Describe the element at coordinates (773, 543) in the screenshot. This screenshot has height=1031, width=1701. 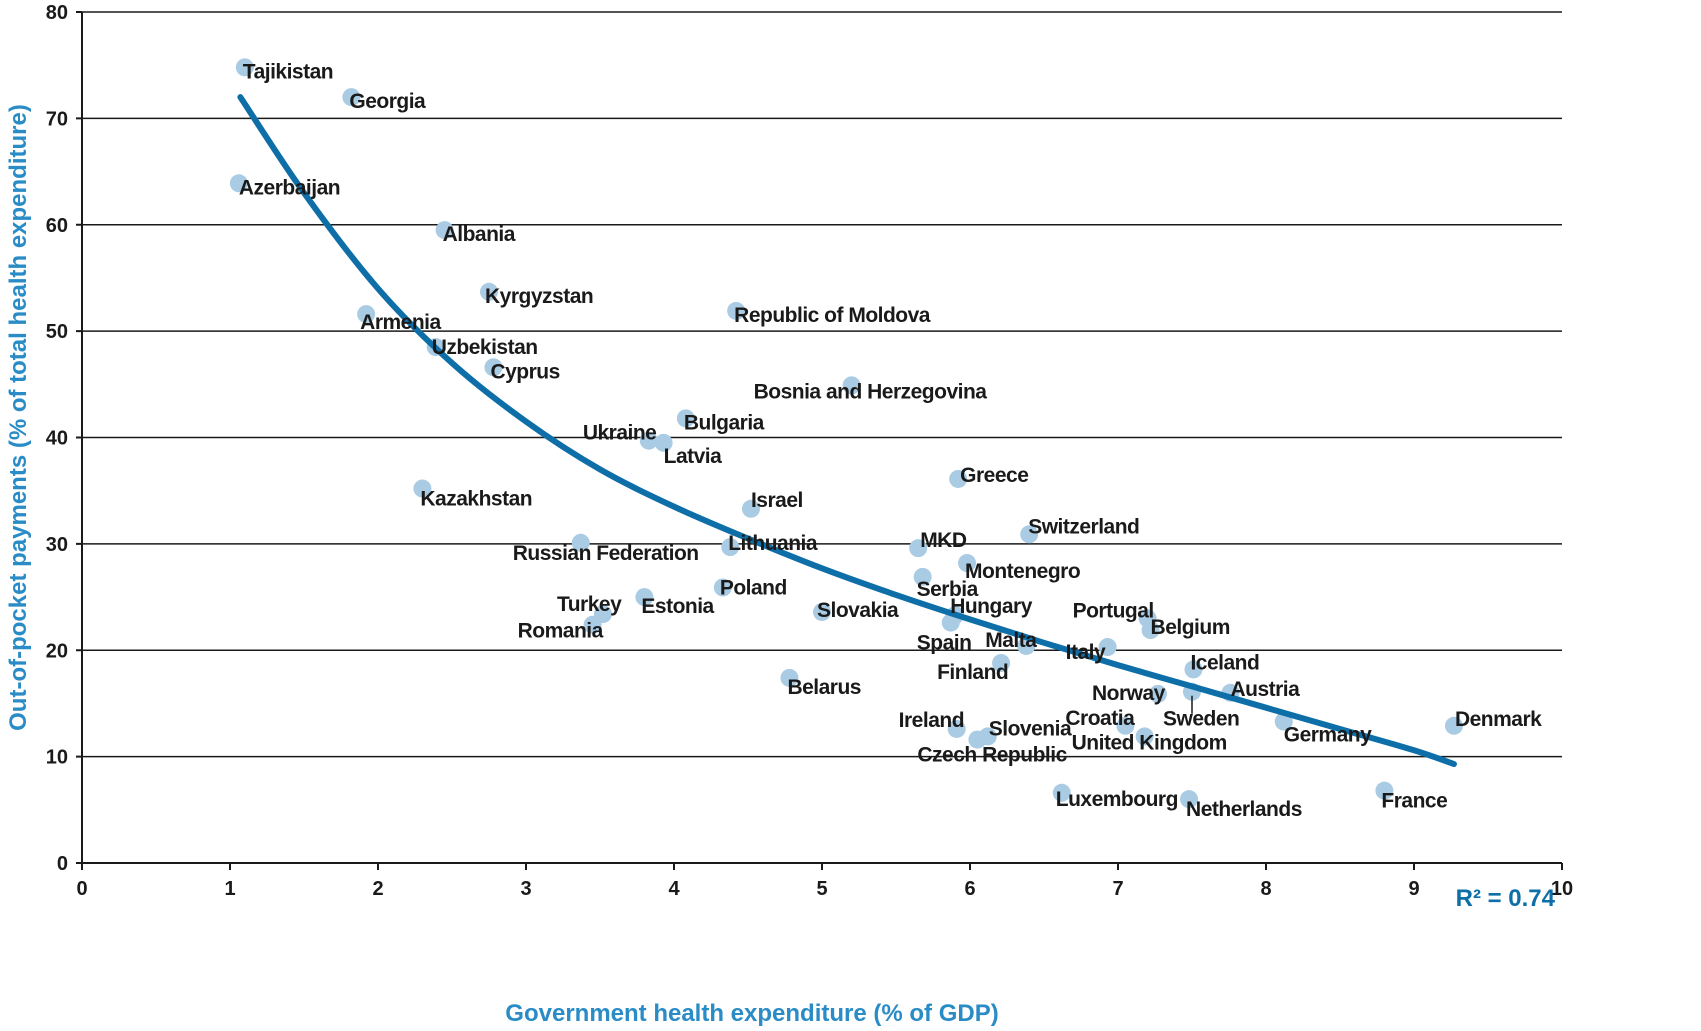
I see `label-lithuania: Lithuania` at that location.